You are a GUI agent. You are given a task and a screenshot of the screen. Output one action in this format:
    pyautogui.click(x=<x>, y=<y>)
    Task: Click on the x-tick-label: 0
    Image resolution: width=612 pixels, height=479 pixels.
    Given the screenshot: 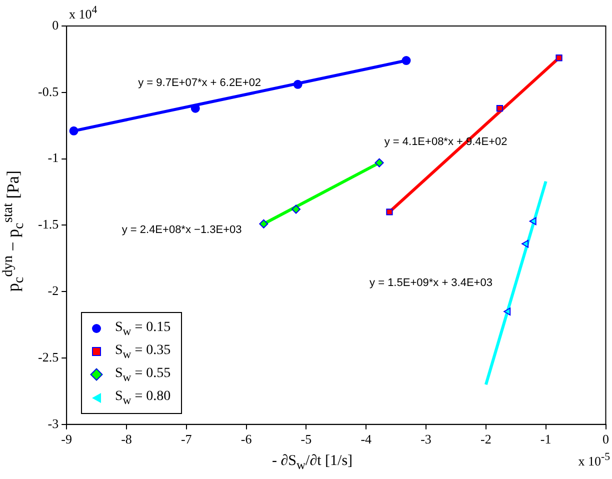 What is the action you would take?
    pyautogui.click(x=605, y=439)
    